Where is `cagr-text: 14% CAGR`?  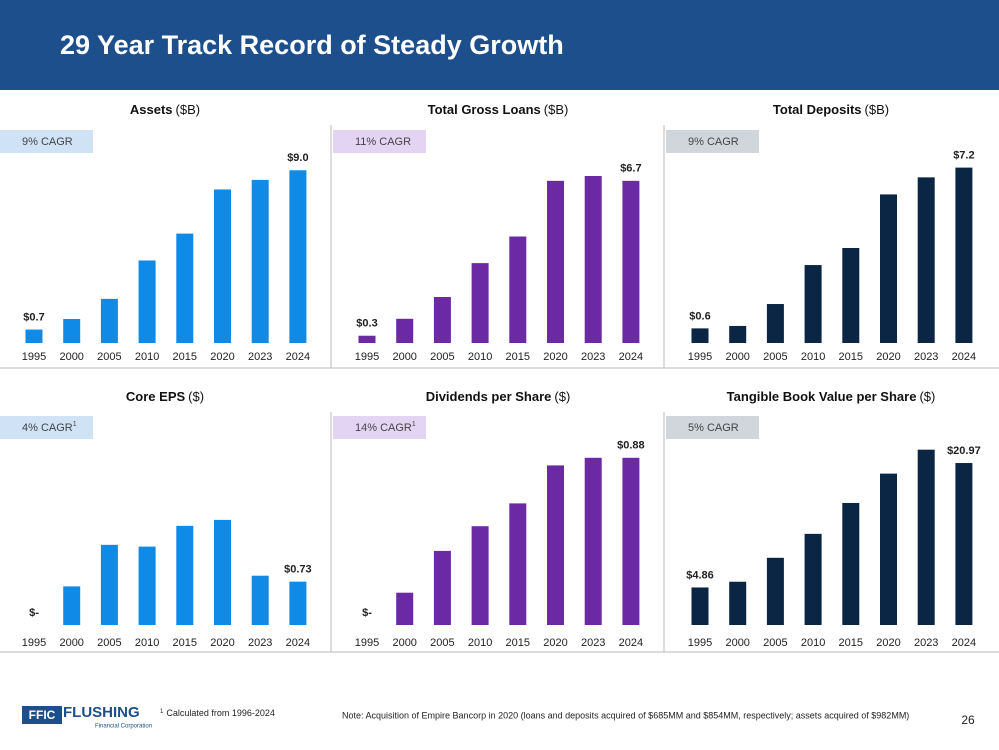
cagr-text: 14% CAGR is located at coordinates (383, 428).